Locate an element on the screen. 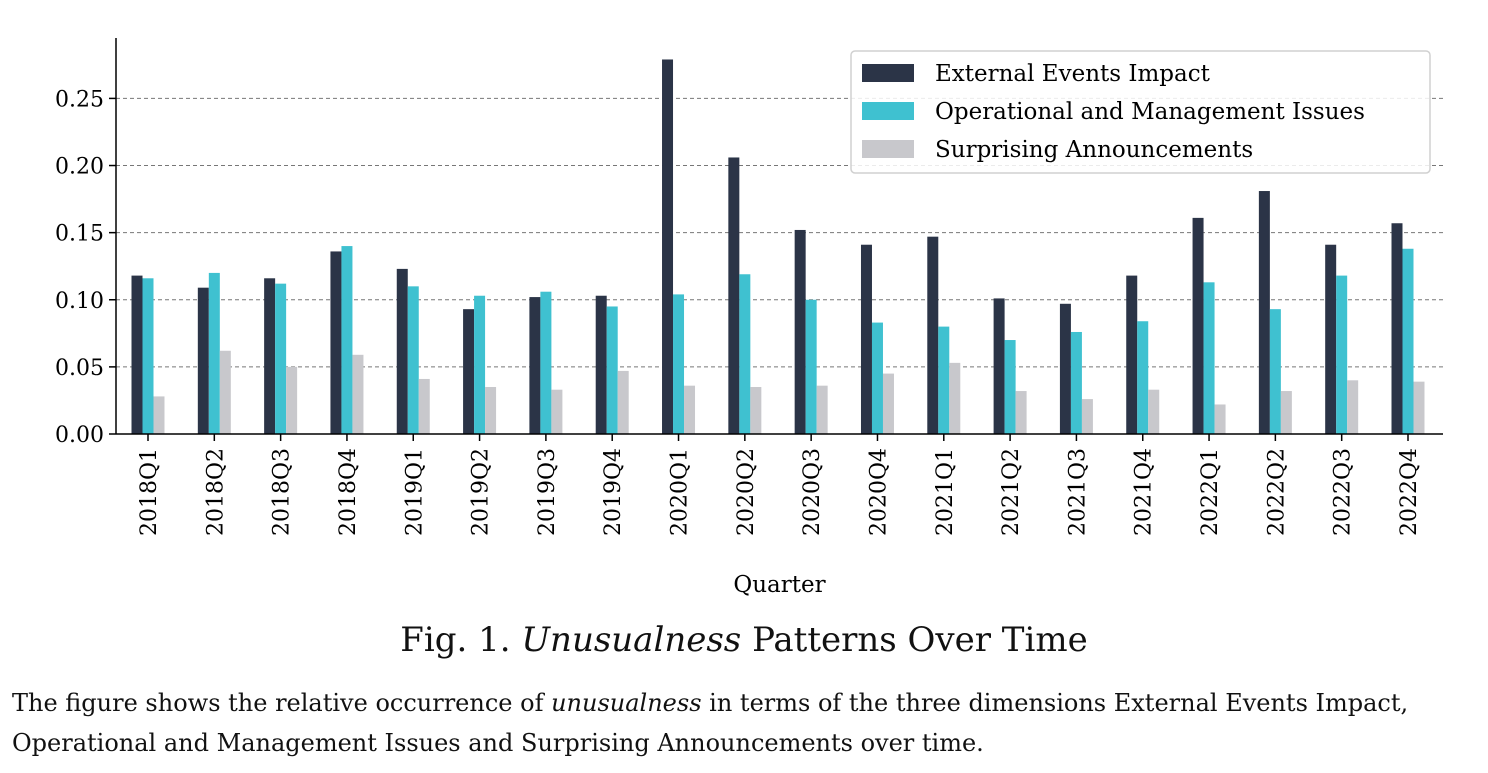 Image resolution: width=1488 pixels, height=773 pixels. x-tick-label: 2018Q2 is located at coordinates (215, 492).